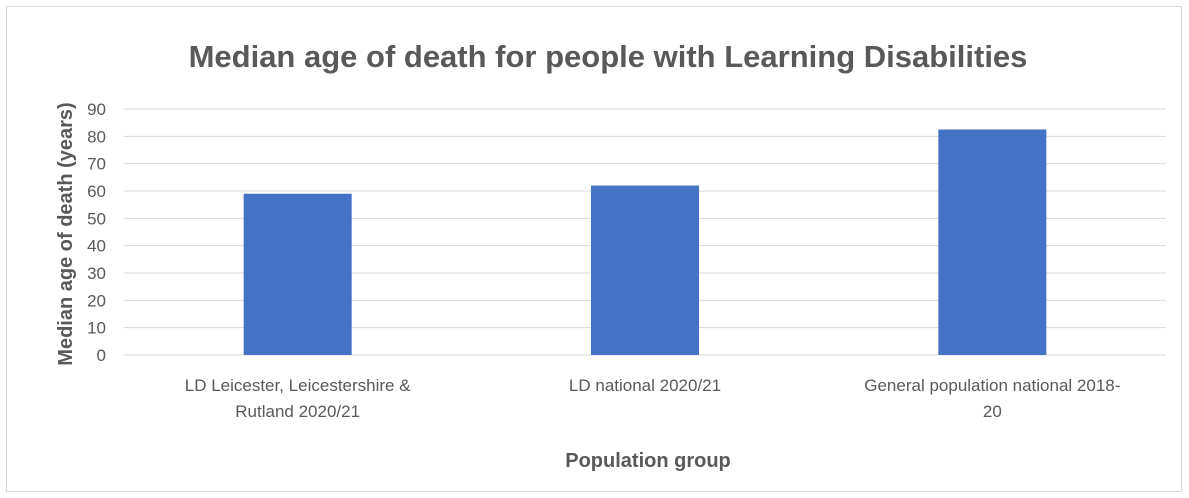 The width and height of the screenshot is (1189, 498). What do you see at coordinates (96, 218) in the screenshot?
I see `y-tick-label: 50` at bounding box center [96, 218].